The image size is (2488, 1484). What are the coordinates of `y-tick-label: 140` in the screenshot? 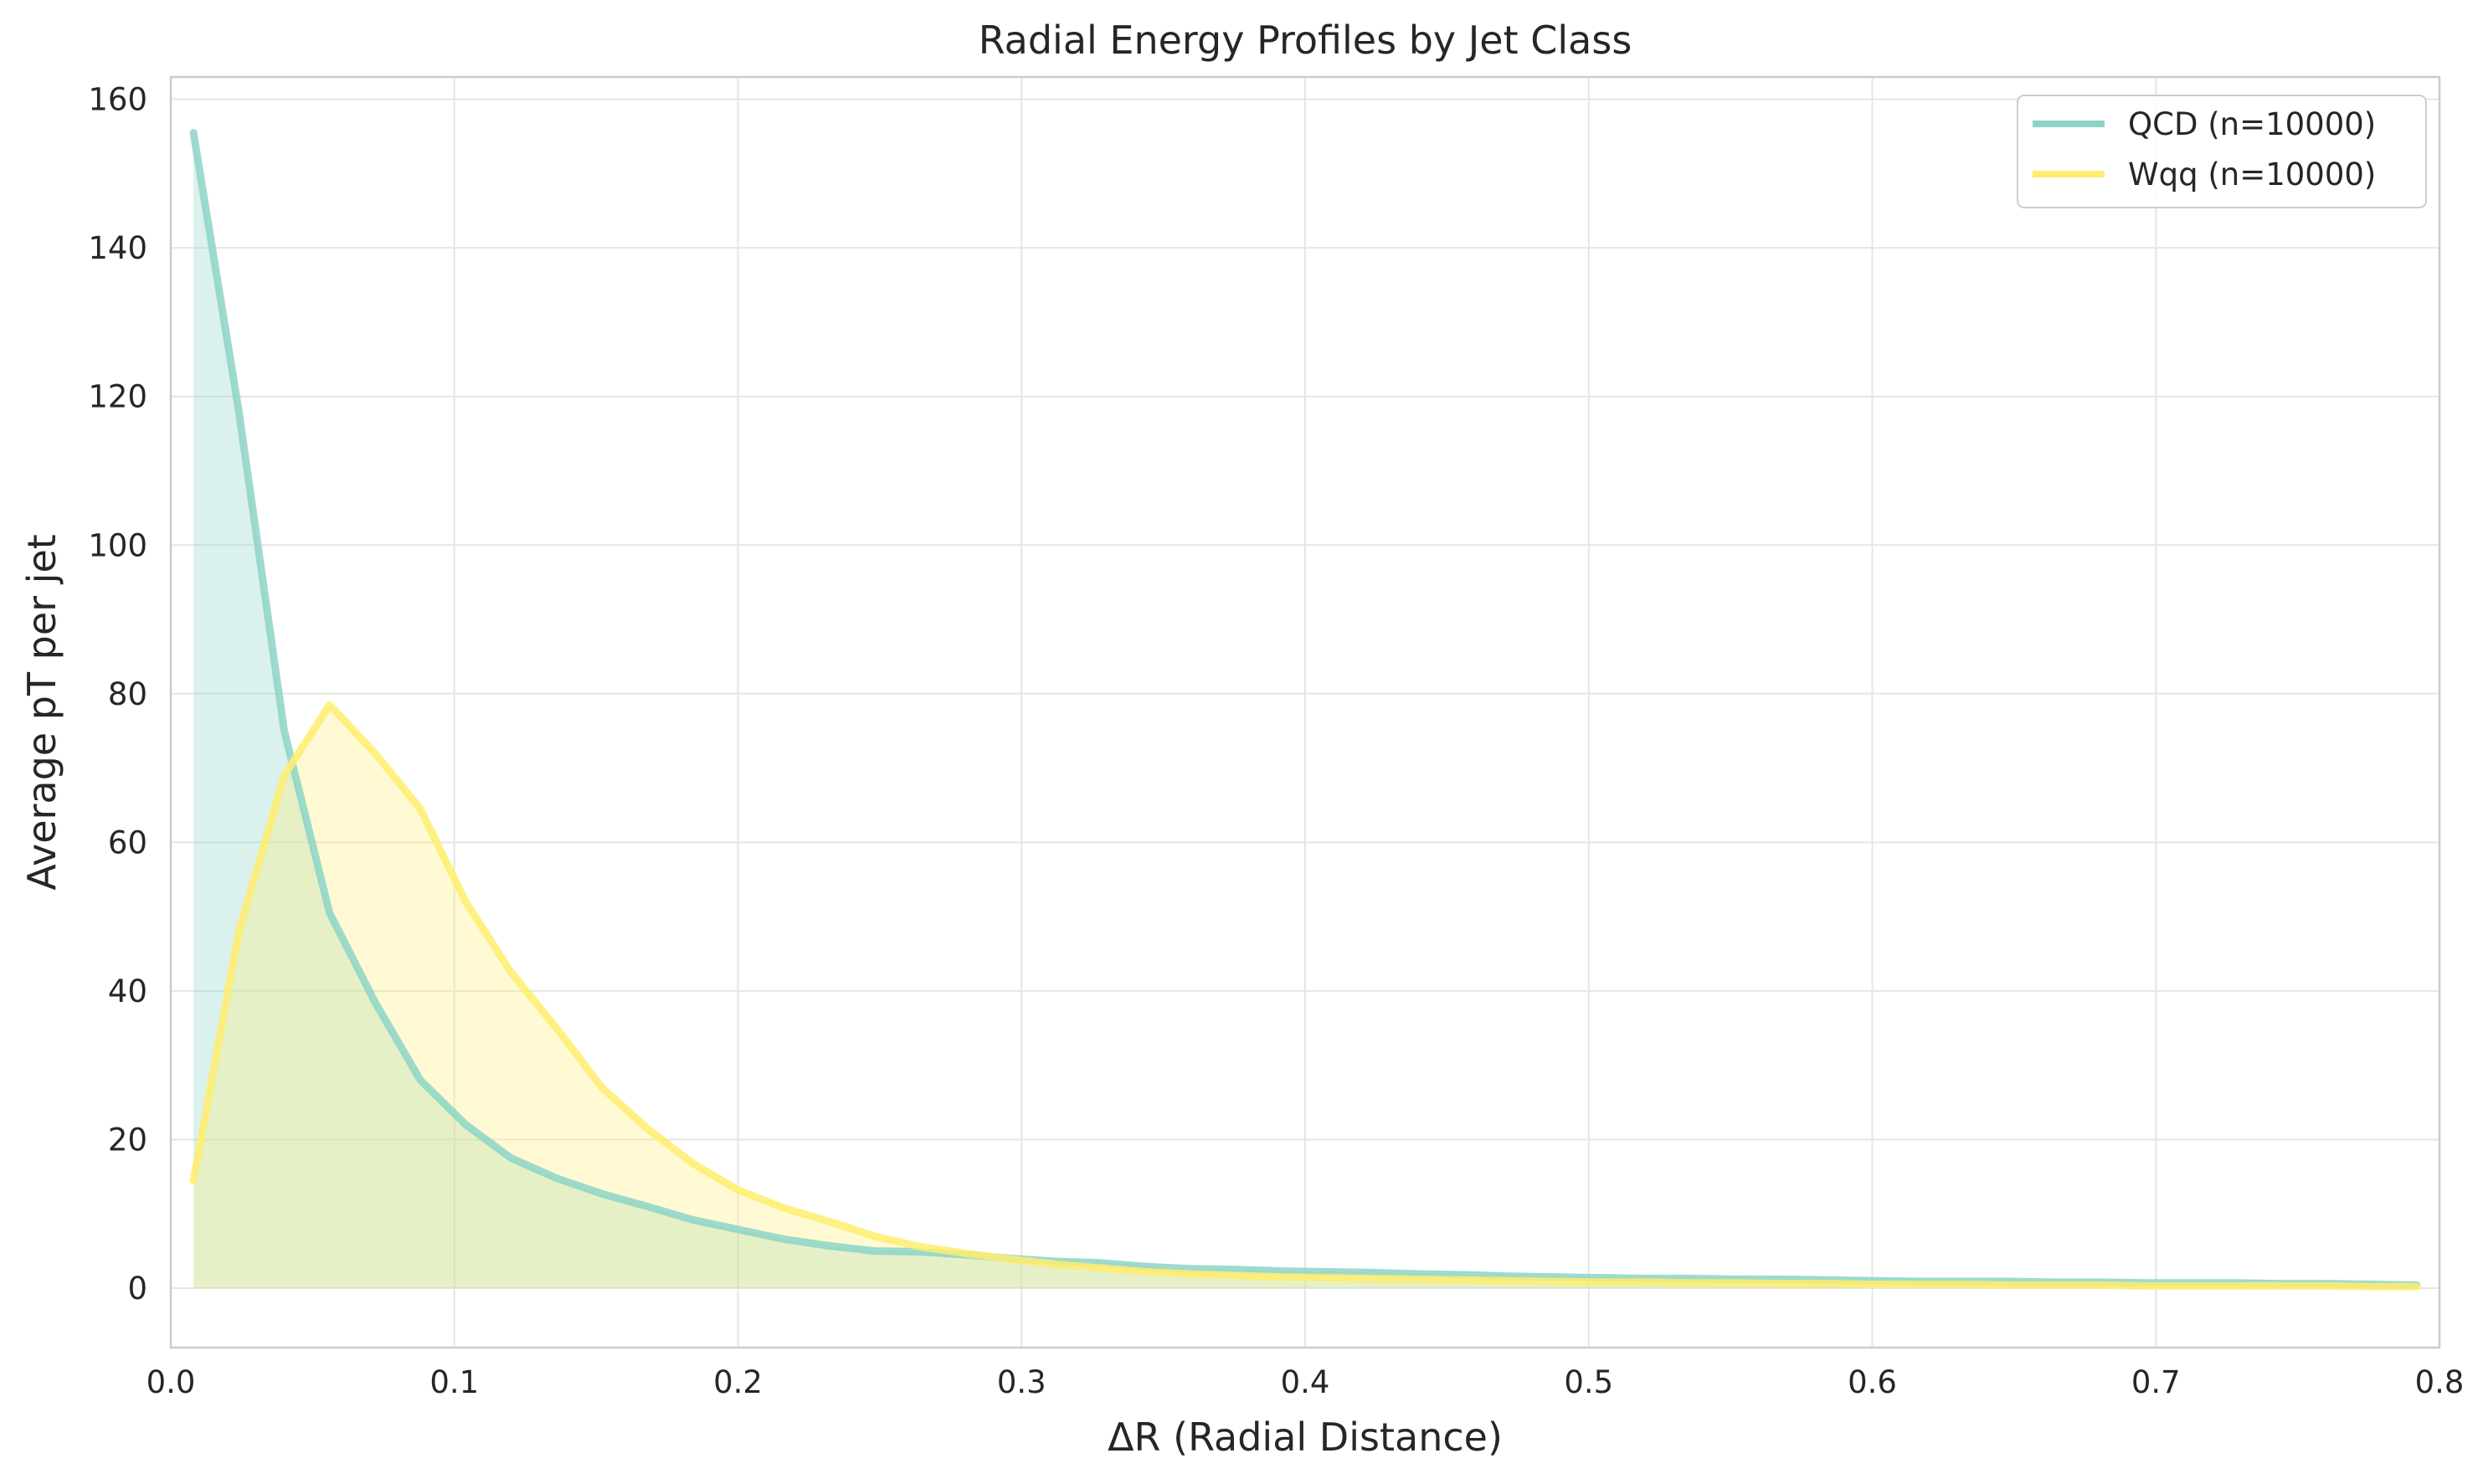 It's located at (117, 248).